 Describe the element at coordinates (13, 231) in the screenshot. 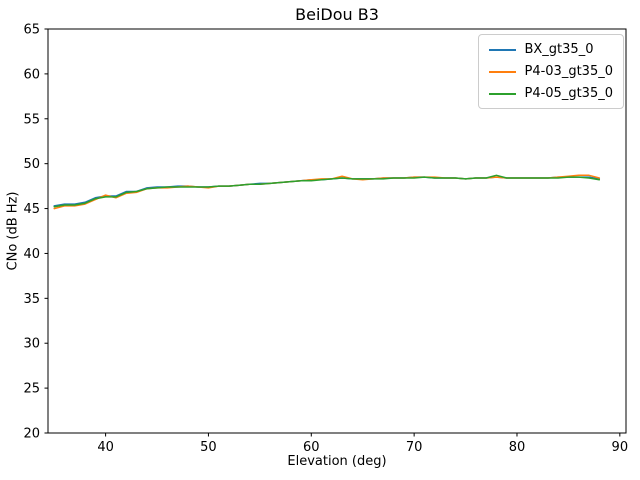

I see `y-axis-label: CNo (dB Hz)` at that location.